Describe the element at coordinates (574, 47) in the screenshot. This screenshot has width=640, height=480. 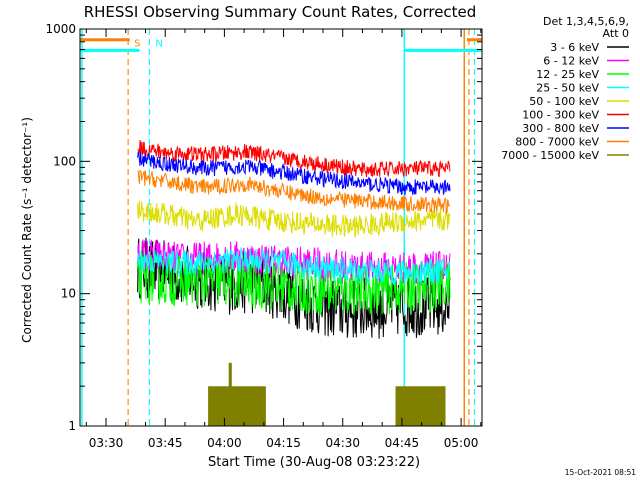
I see `legend-entry-label: 3 - 6 keV` at that location.